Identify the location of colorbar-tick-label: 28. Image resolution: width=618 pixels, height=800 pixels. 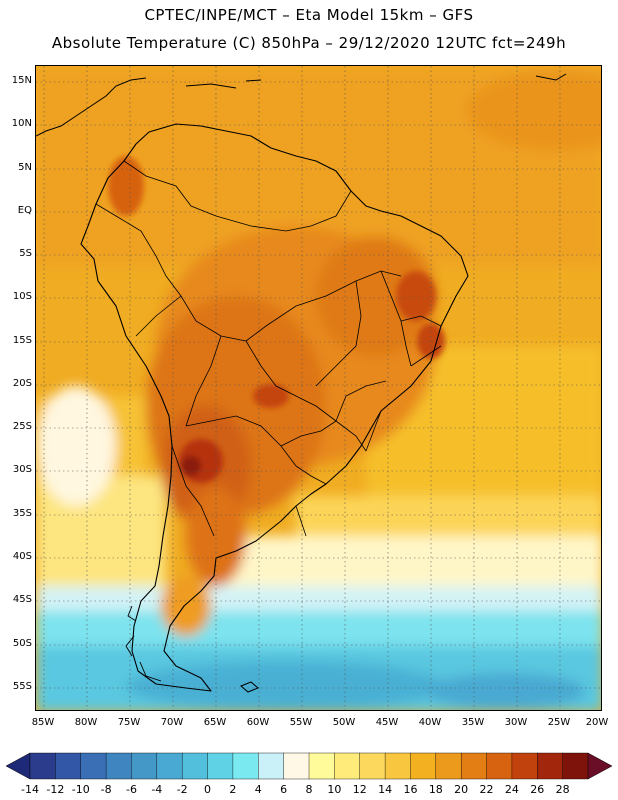
(562, 789).